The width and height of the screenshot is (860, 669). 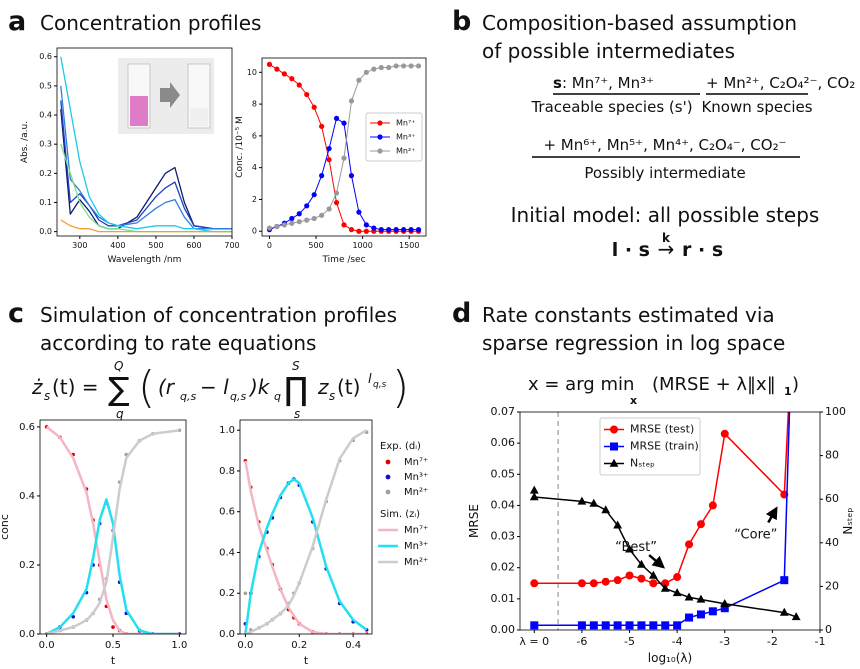 I want to click on legend-label: Nₛₜₑₚ, so click(x=642, y=463).